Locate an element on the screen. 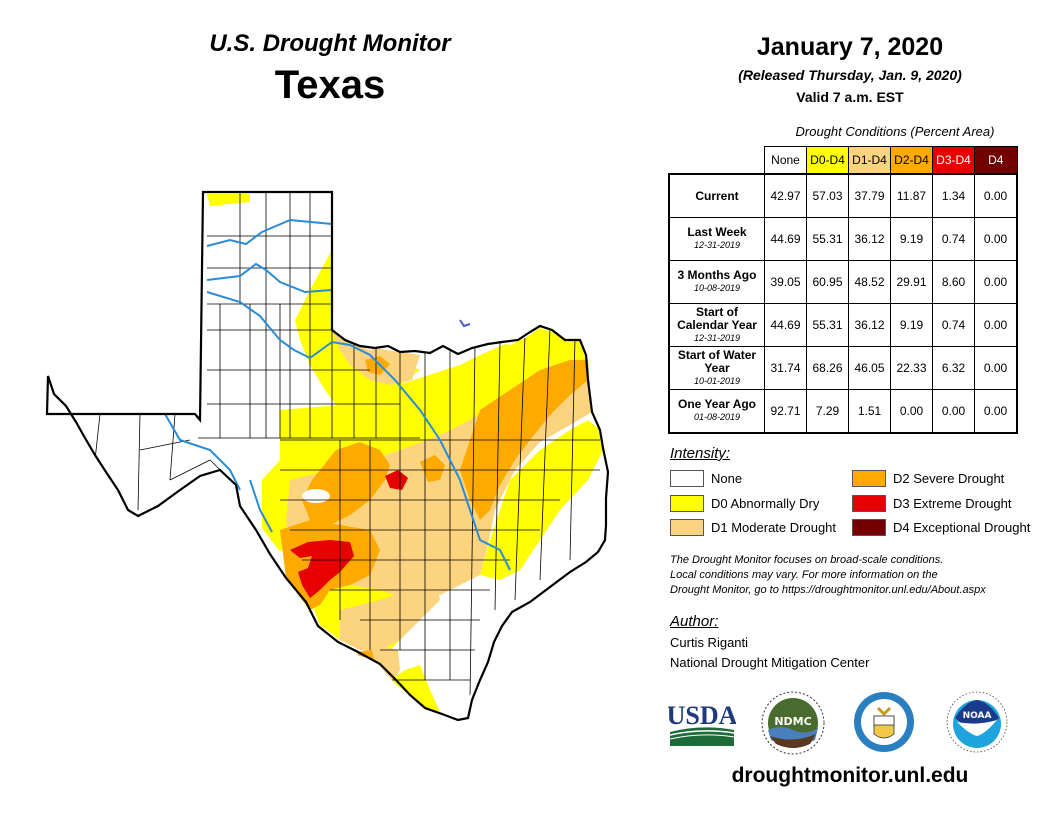 This screenshot has width=1053, height=814. commerce-logo is located at coordinates (884, 722).